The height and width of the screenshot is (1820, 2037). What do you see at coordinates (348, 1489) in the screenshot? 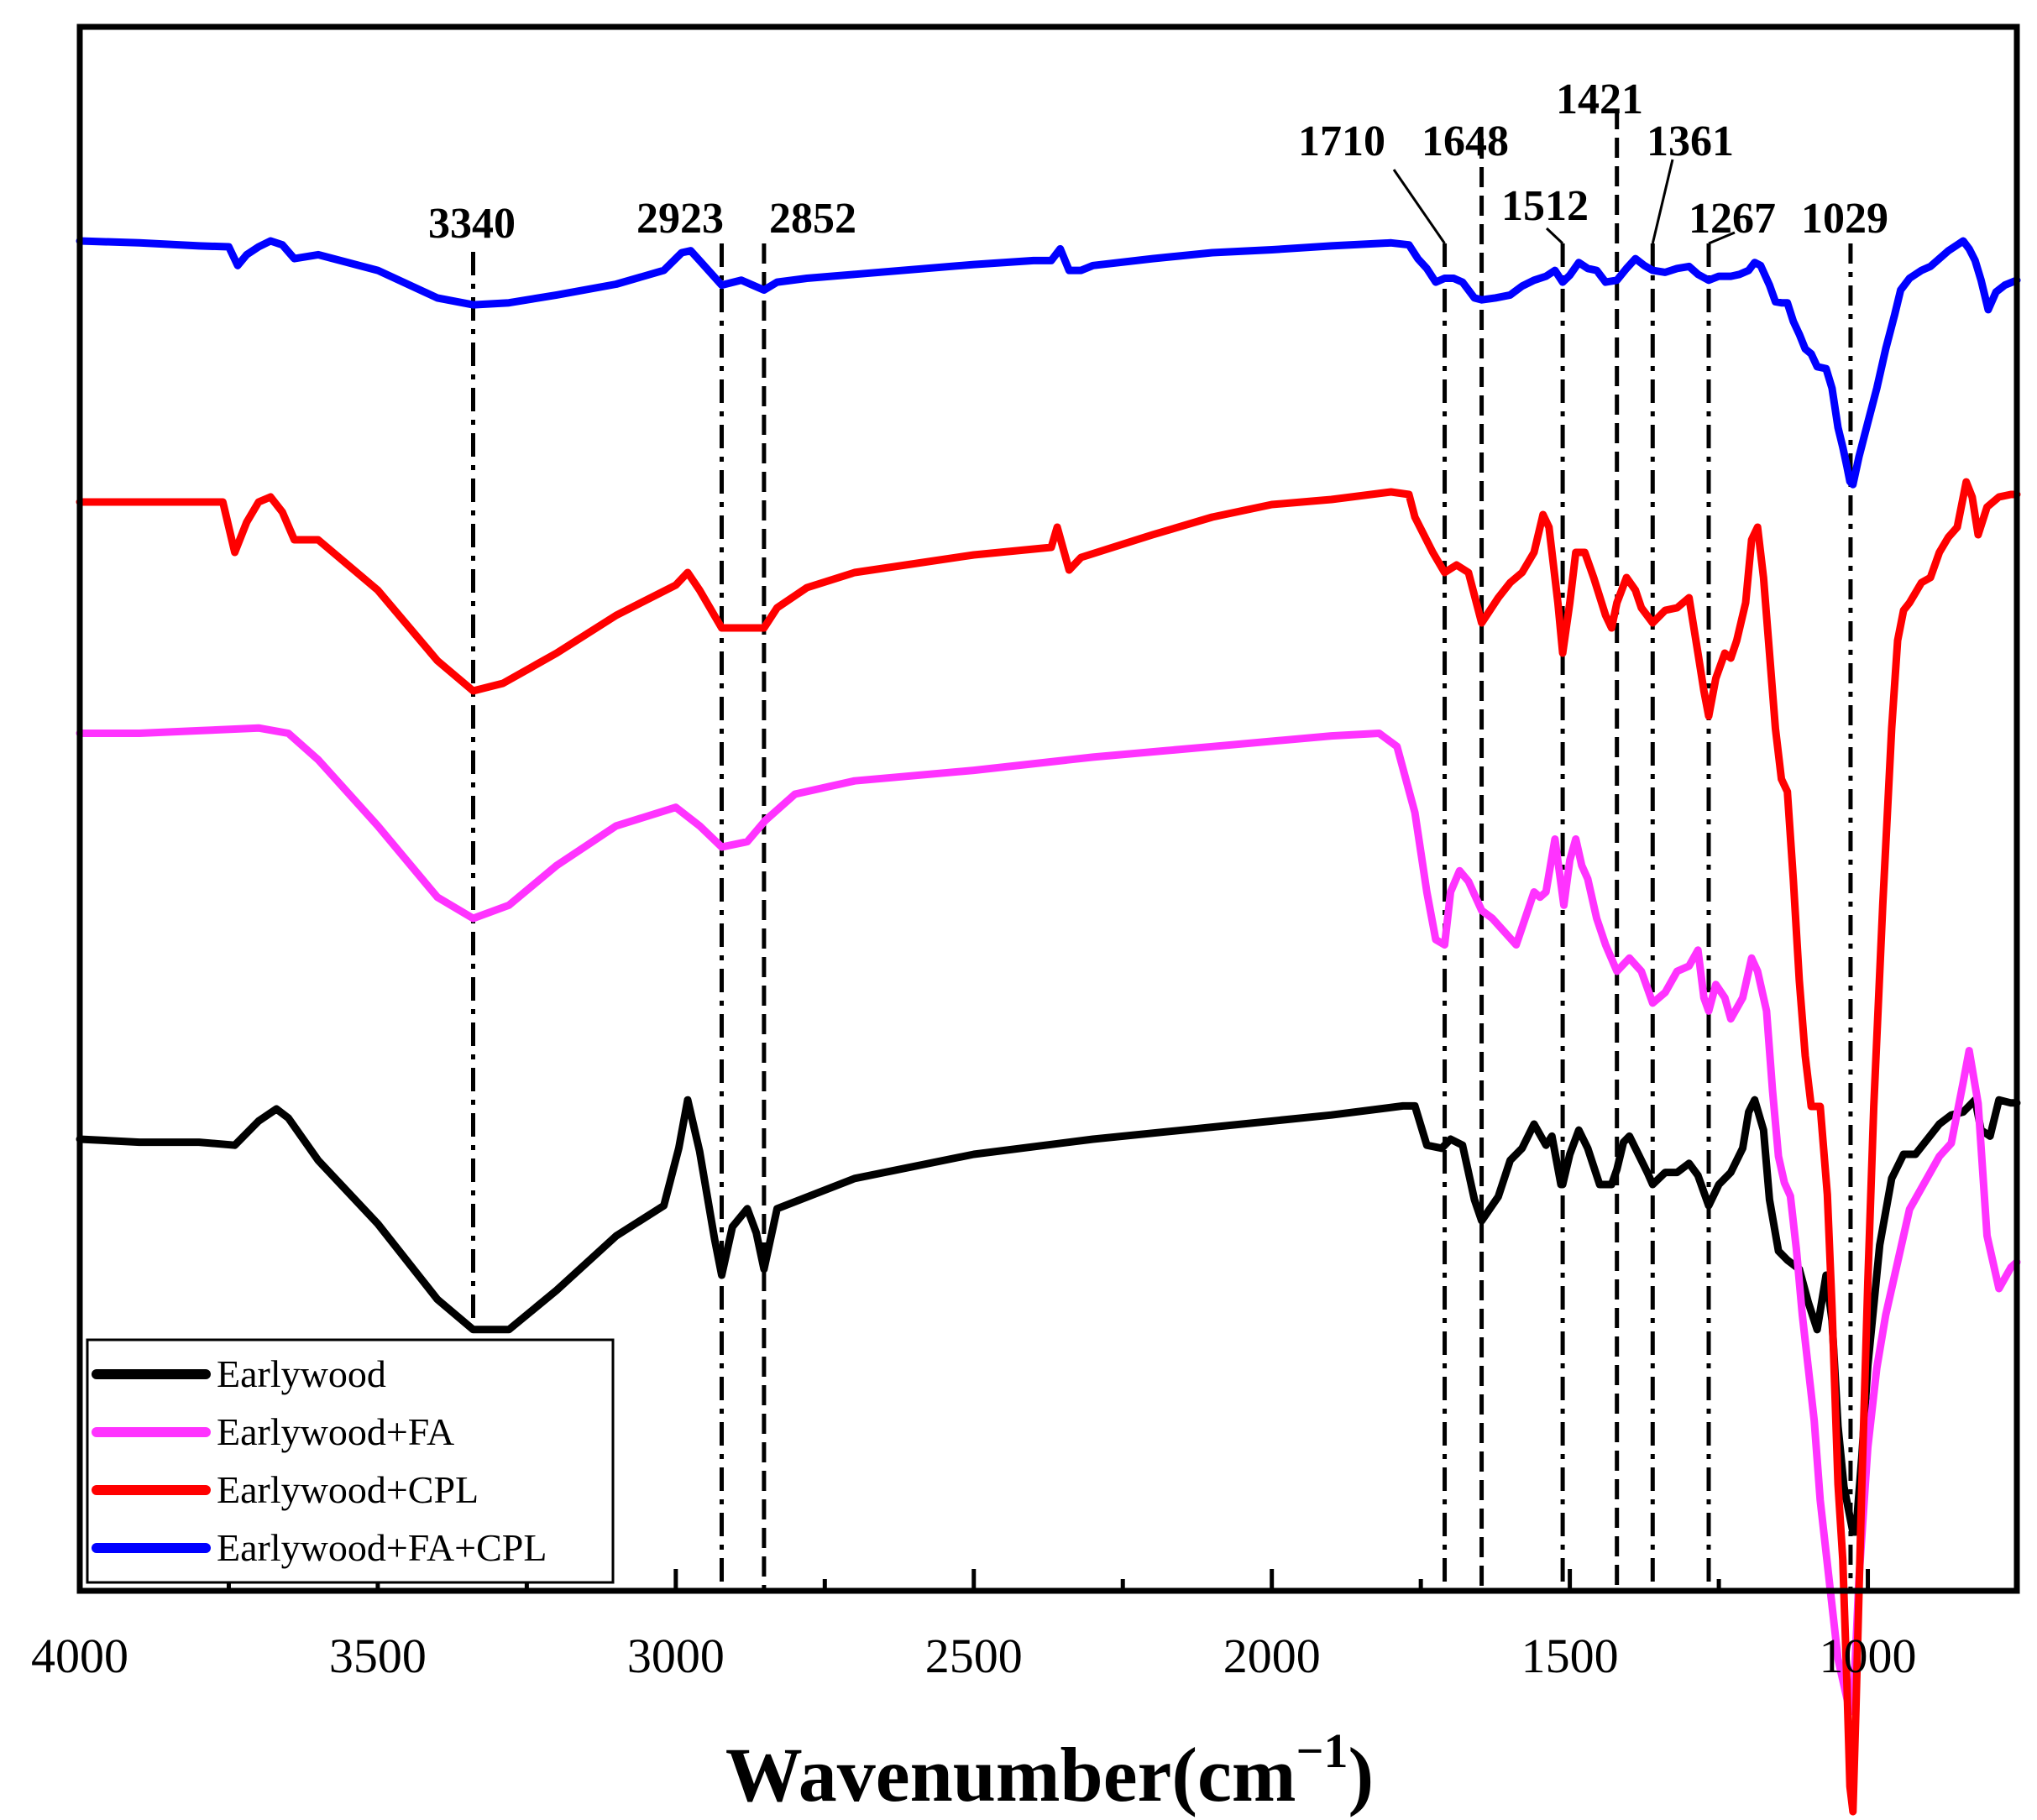
I see `legend-label-earlywood-cpl: Earlywood+CPL` at bounding box center [348, 1489].